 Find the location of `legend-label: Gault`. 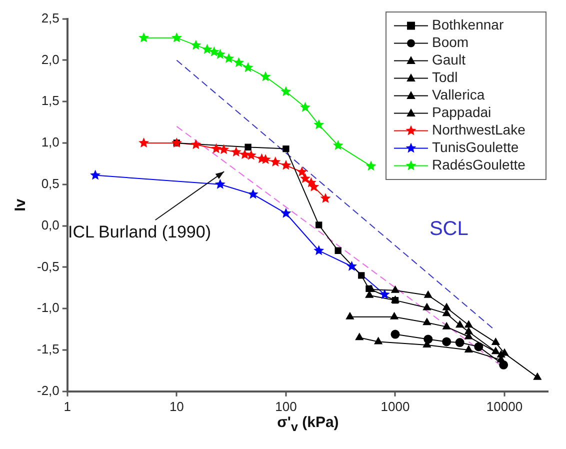

legend-label: Gault is located at coordinates (449, 60).